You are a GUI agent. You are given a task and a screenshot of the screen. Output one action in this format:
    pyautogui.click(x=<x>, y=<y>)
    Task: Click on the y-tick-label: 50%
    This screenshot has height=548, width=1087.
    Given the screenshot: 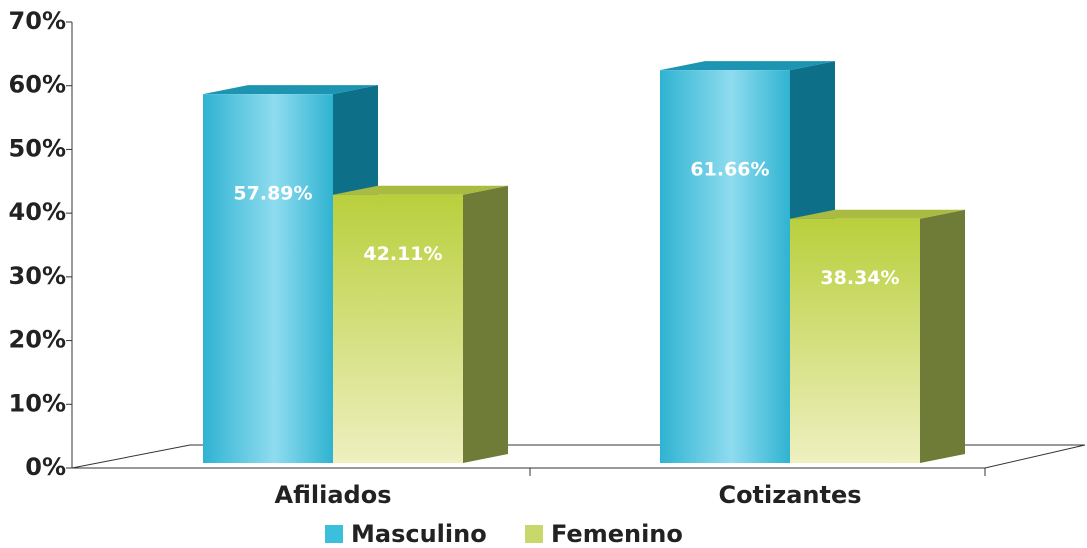 What is the action you would take?
    pyautogui.click(x=37, y=148)
    